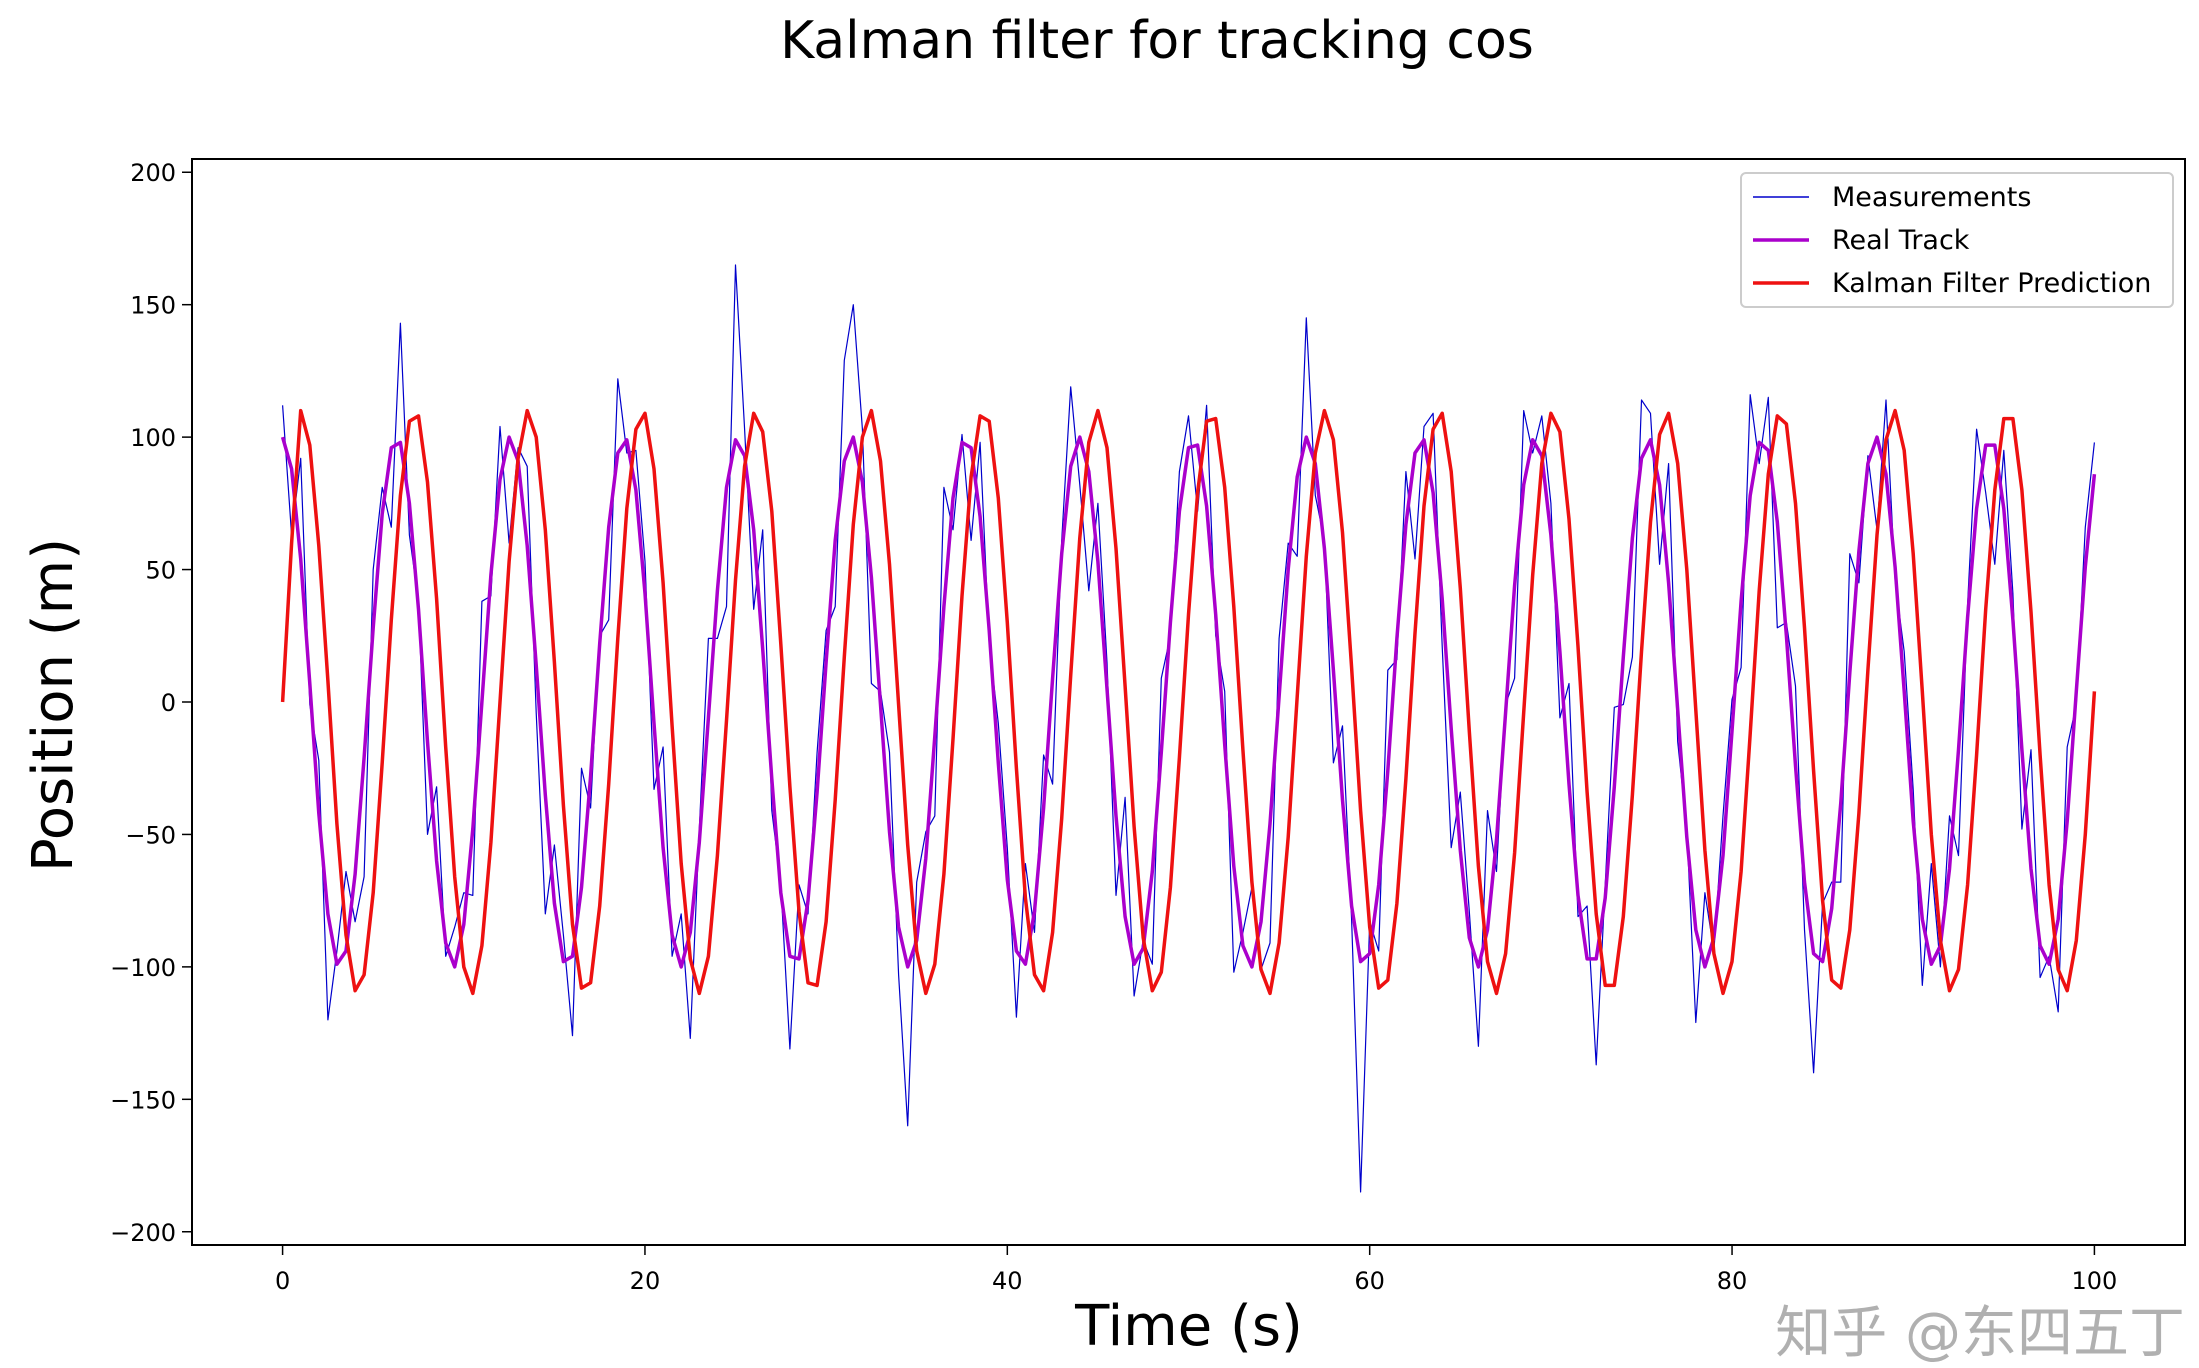 Image resolution: width=2199 pixels, height=1368 pixels. Describe the element at coordinates (1157, 41) in the screenshot. I see `chart-title: Kalman filter for tracking cos` at that location.